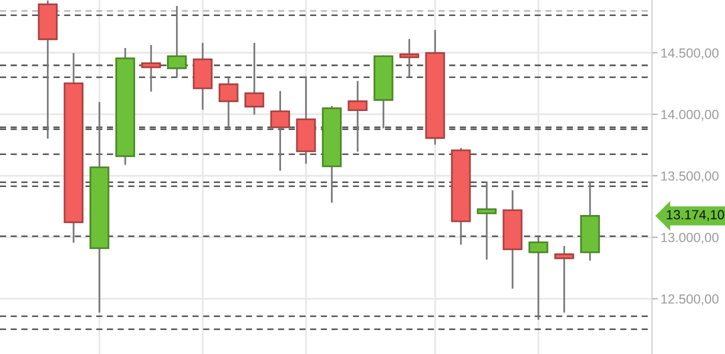 Image resolution: width=725 pixels, height=354 pixels. What do you see at coordinates (690, 300) in the screenshot?
I see `y-tick-label: 12.500,00` at bounding box center [690, 300].